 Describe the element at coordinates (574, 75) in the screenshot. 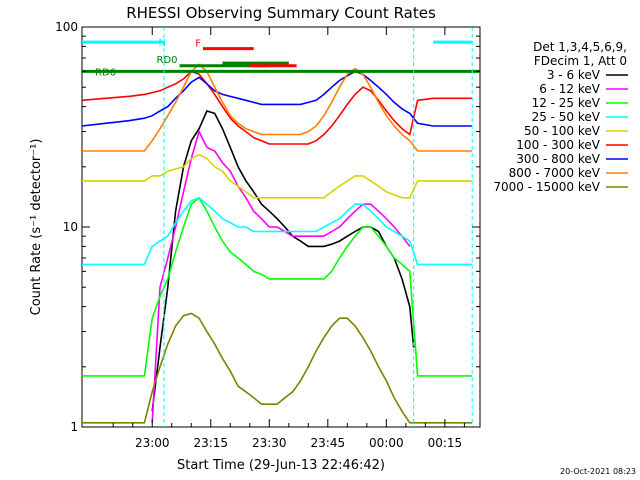

I see `legend-label-3-6-kev: 3 - 6 keV` at that location.